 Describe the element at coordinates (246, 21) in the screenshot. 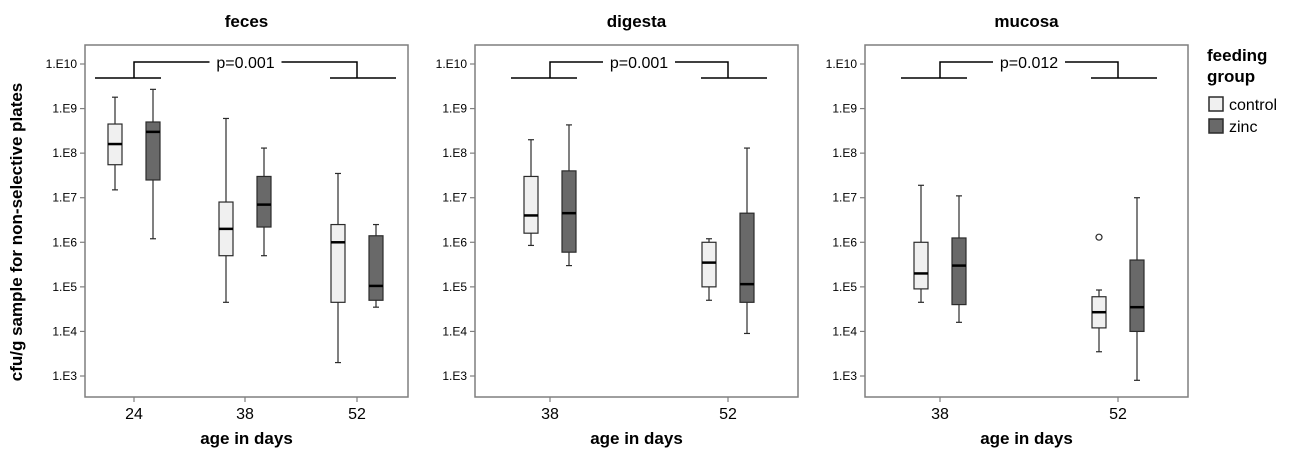

I see `panel-title: feces` at that location.